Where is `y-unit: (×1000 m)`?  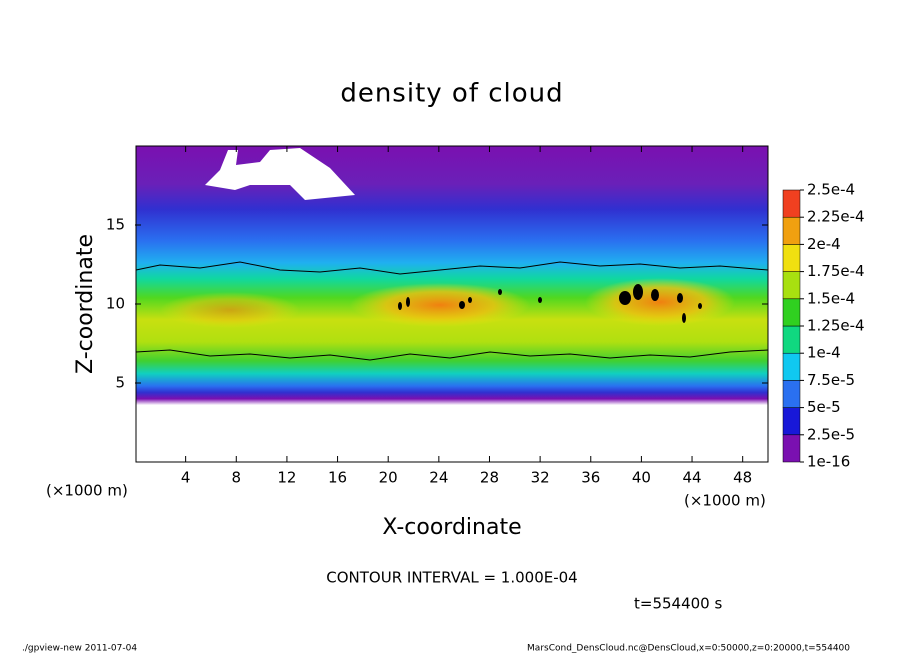 y-unit: (×1000 m) is located at coordinates (87, 491).